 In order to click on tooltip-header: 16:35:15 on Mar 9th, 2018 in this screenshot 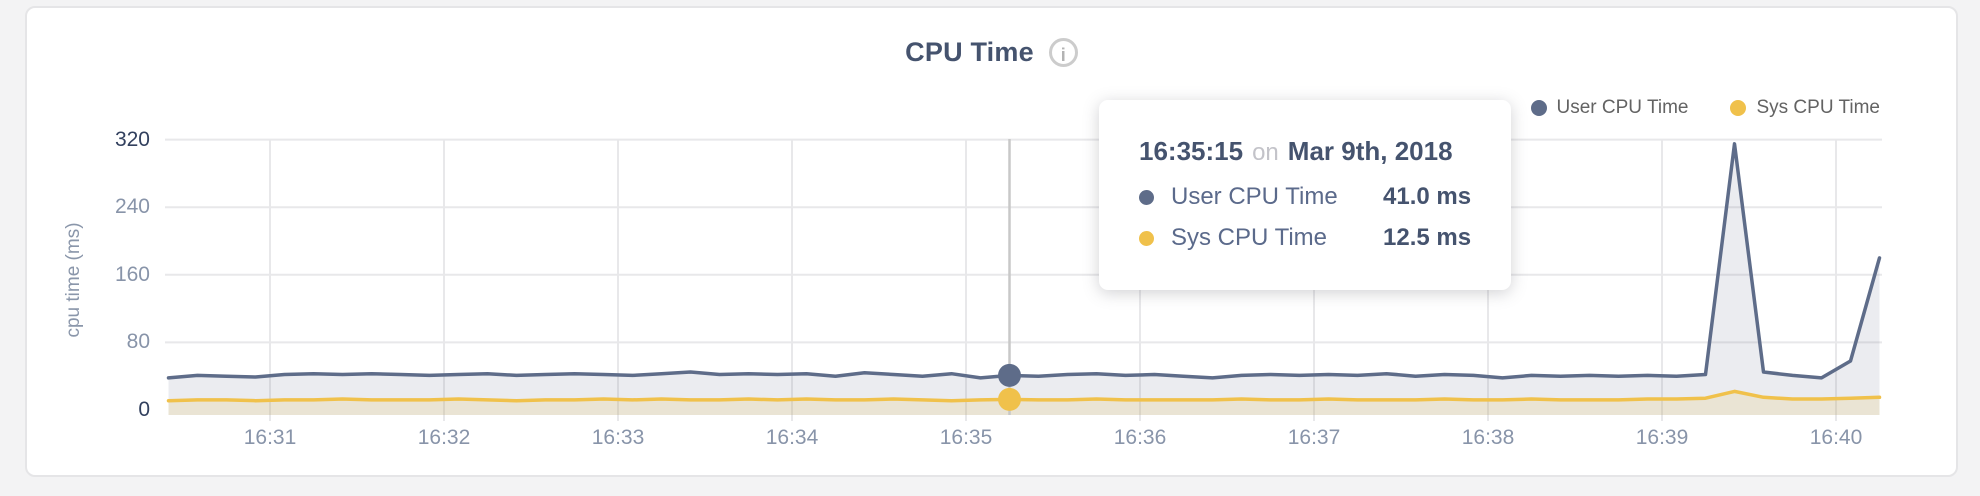, I will do `click(1325, 151)`.